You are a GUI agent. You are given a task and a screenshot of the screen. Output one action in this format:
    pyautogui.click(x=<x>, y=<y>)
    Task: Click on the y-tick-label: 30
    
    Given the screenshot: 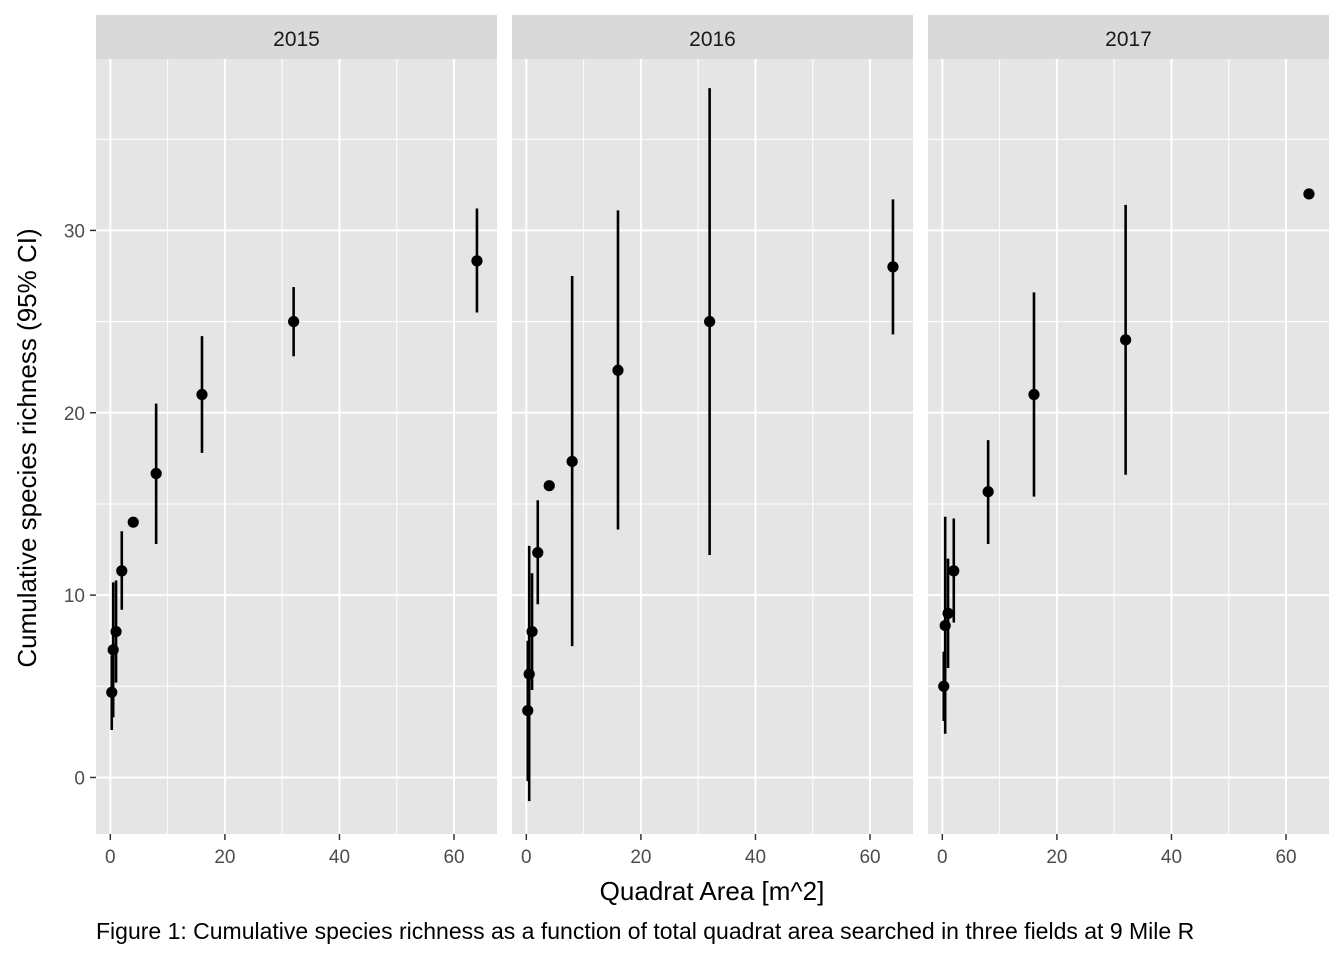 What is the action you would take?
    pyautogui.click(x=74, y=231)
    